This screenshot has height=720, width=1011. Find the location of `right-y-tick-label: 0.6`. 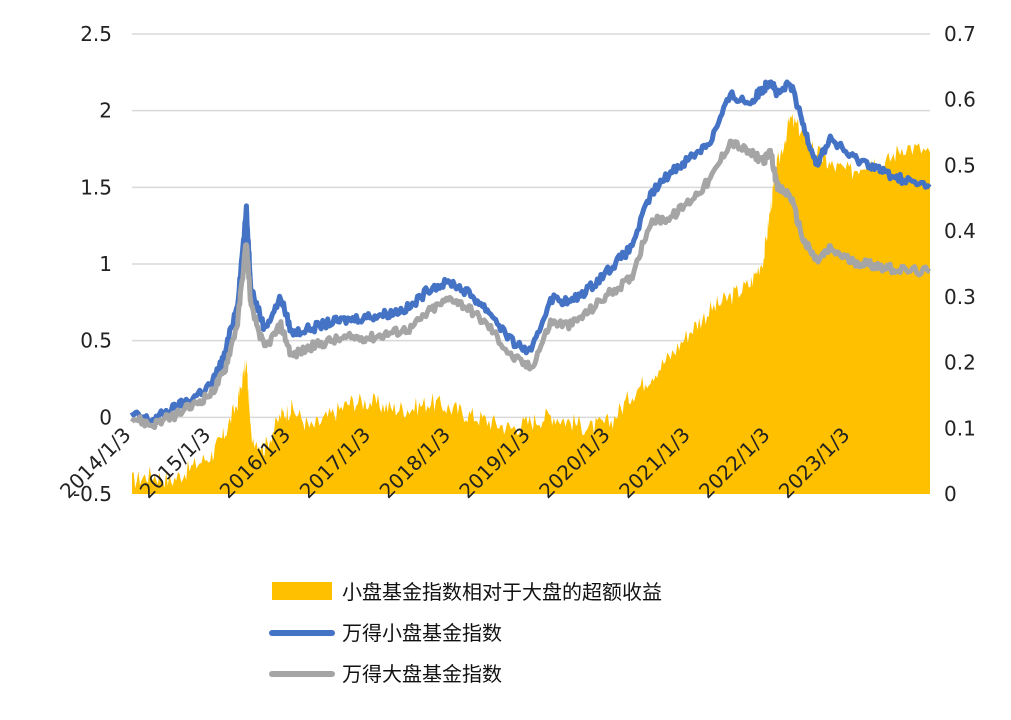

right-y-tick-label: 0.6 is located at coordinates (960, 100).